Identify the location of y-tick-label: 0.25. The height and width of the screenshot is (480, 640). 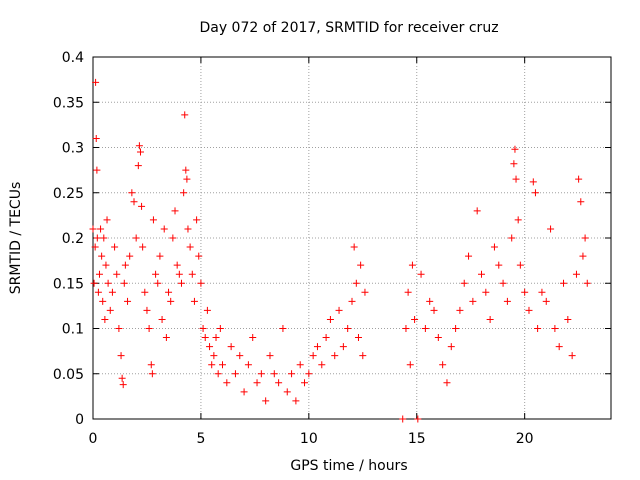
(68, 194).